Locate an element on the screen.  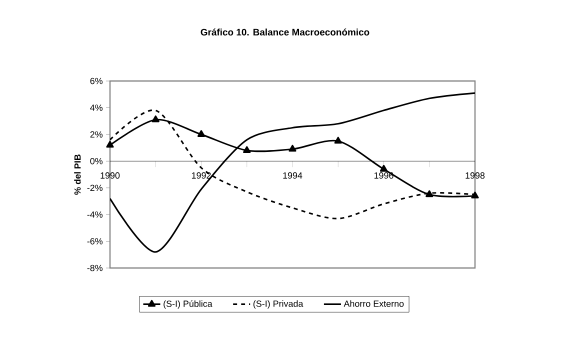
y-tick-label: -6% is located at coordinates (95, 241).